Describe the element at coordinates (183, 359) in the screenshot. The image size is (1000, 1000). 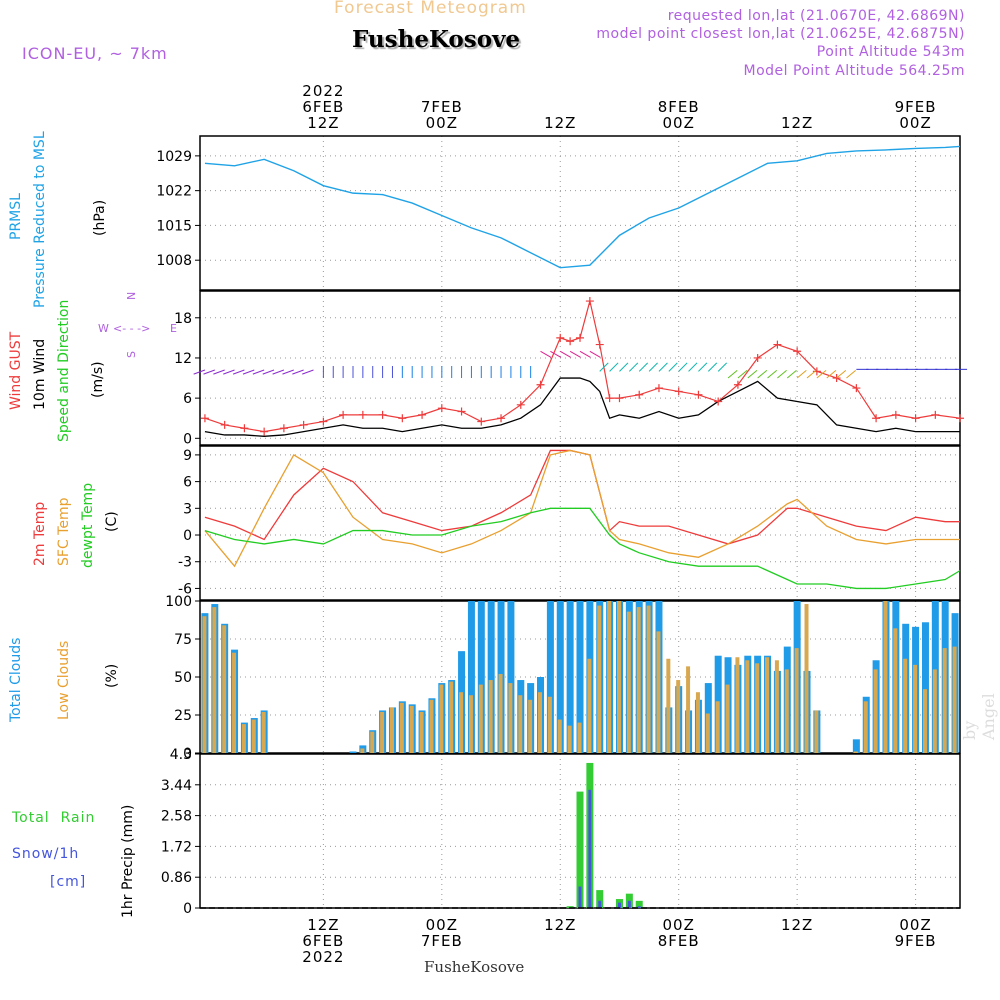
I see `y-tick-label: 12` at that location.